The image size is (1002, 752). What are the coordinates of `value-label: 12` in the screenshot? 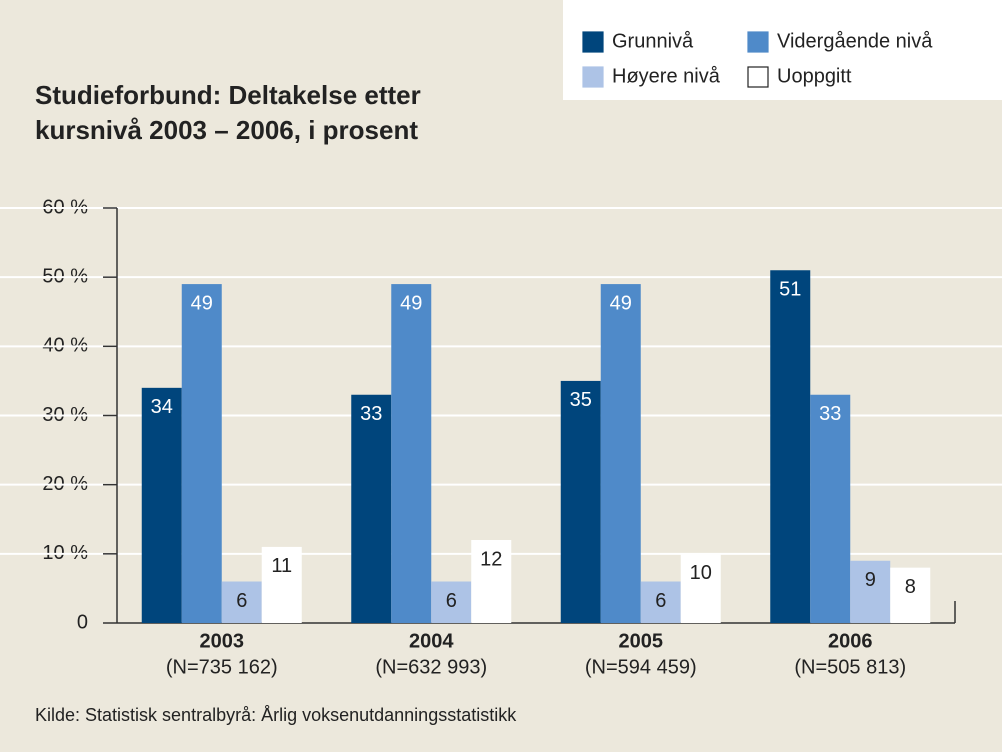 It's located at (491, 559).